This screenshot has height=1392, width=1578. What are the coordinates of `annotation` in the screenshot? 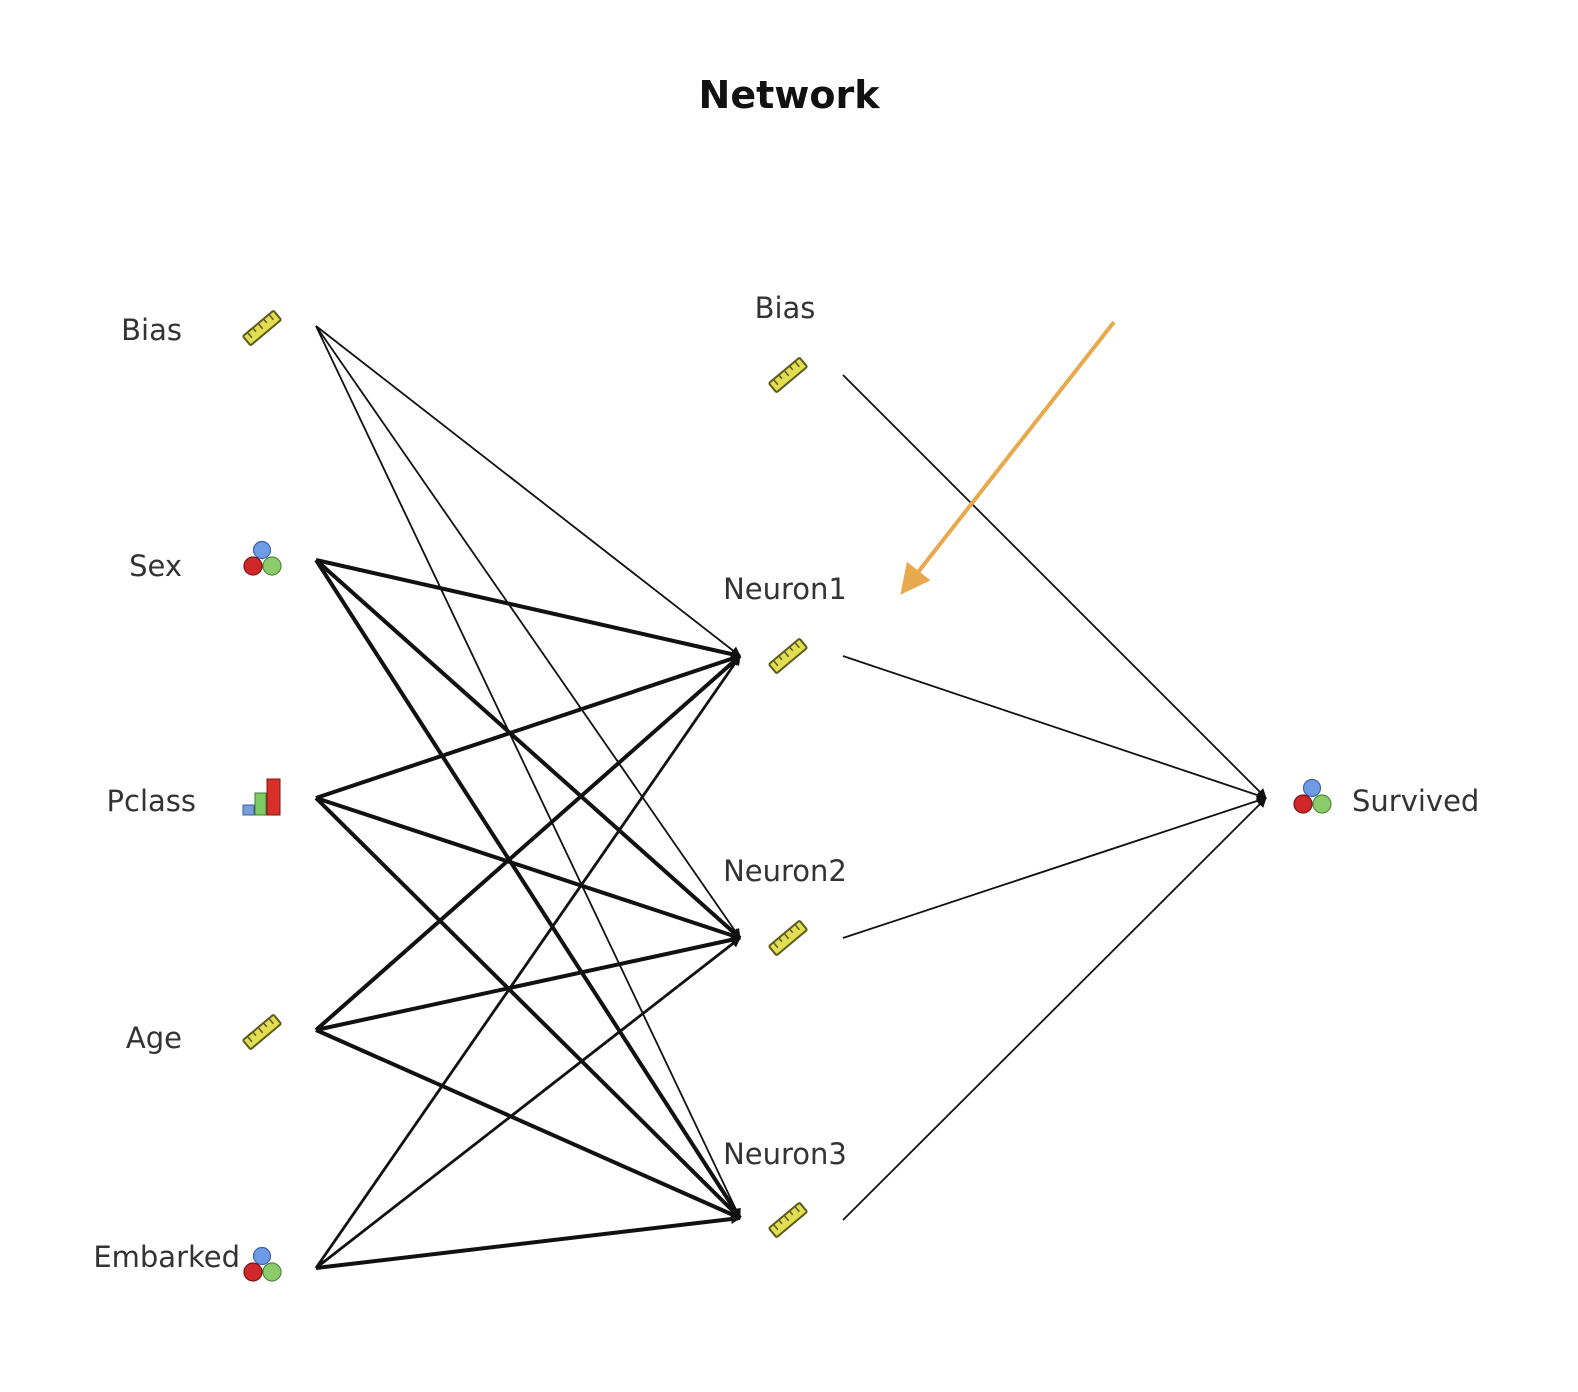 It's located at (1008, 457).